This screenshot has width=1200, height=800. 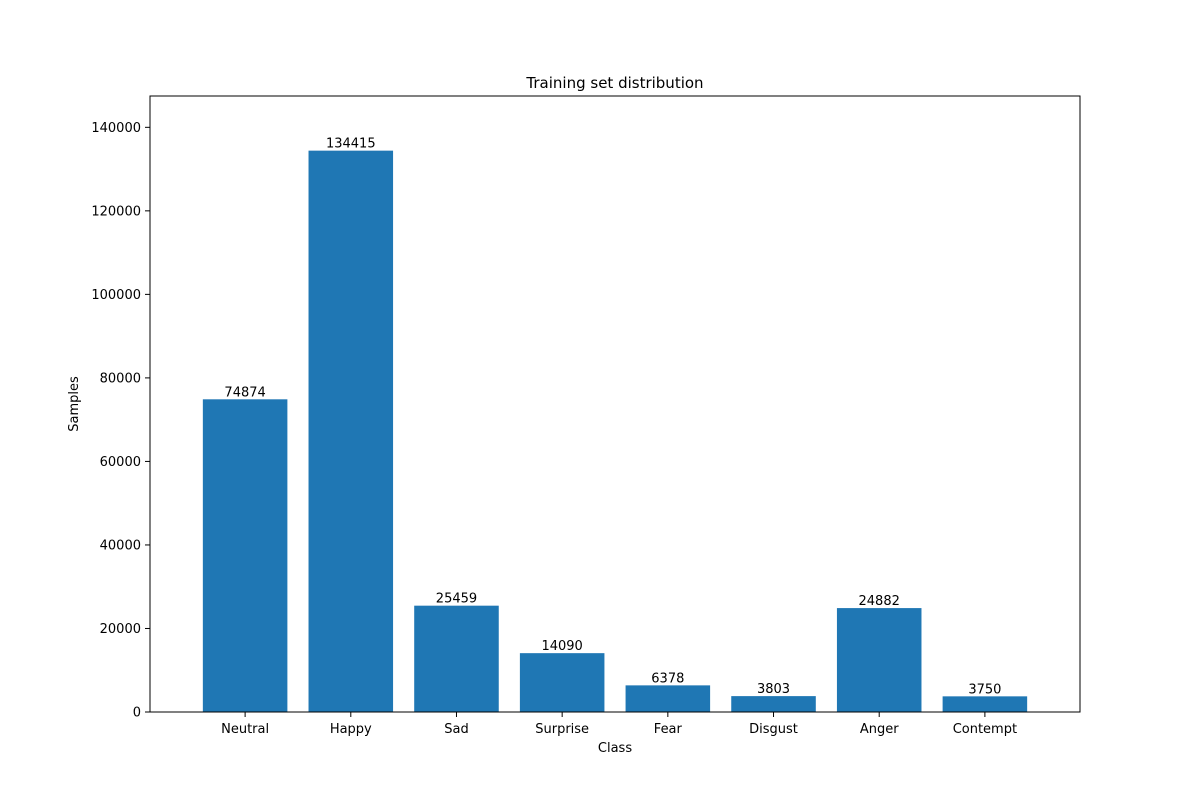 What do you see at coordinates (879, 601) in the screenshot?
I see `data-label-anger: 24882` at bounding box center [879, 601].